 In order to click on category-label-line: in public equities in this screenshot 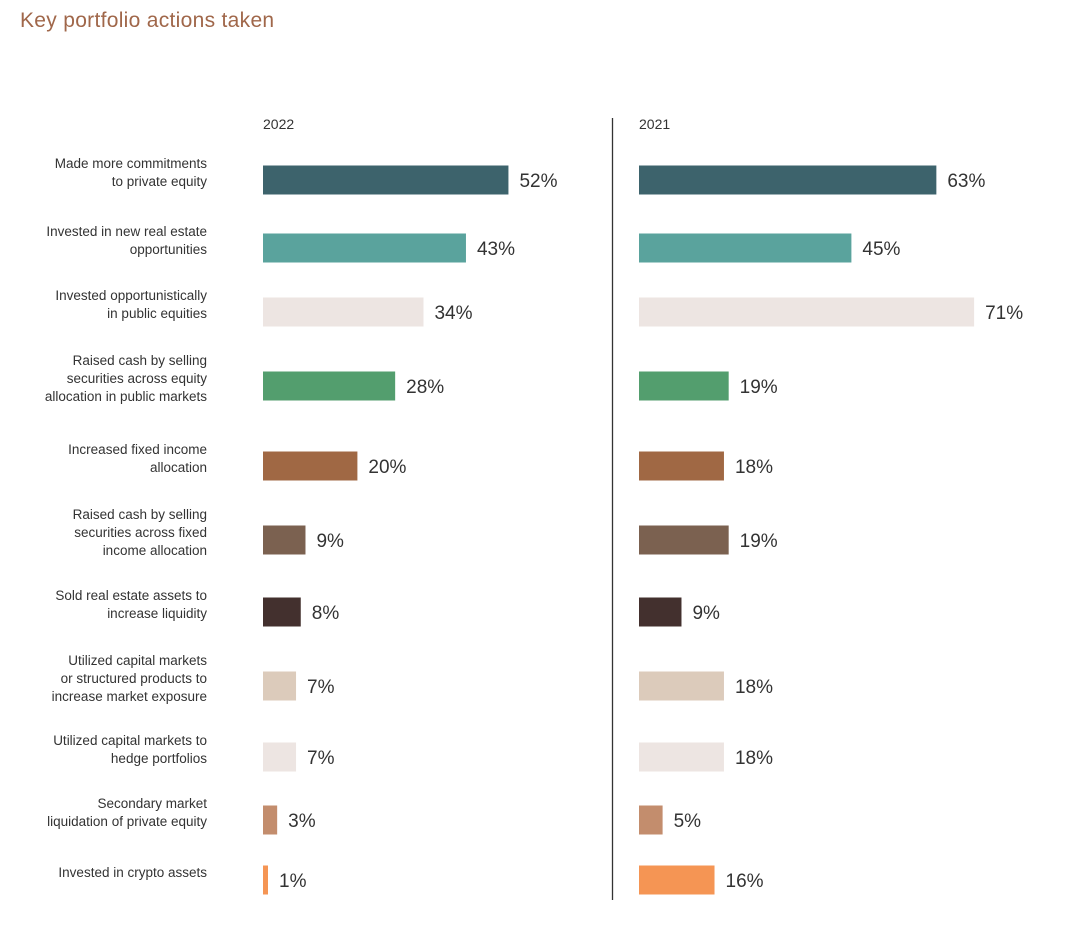, I will do `click(157, 313)`.